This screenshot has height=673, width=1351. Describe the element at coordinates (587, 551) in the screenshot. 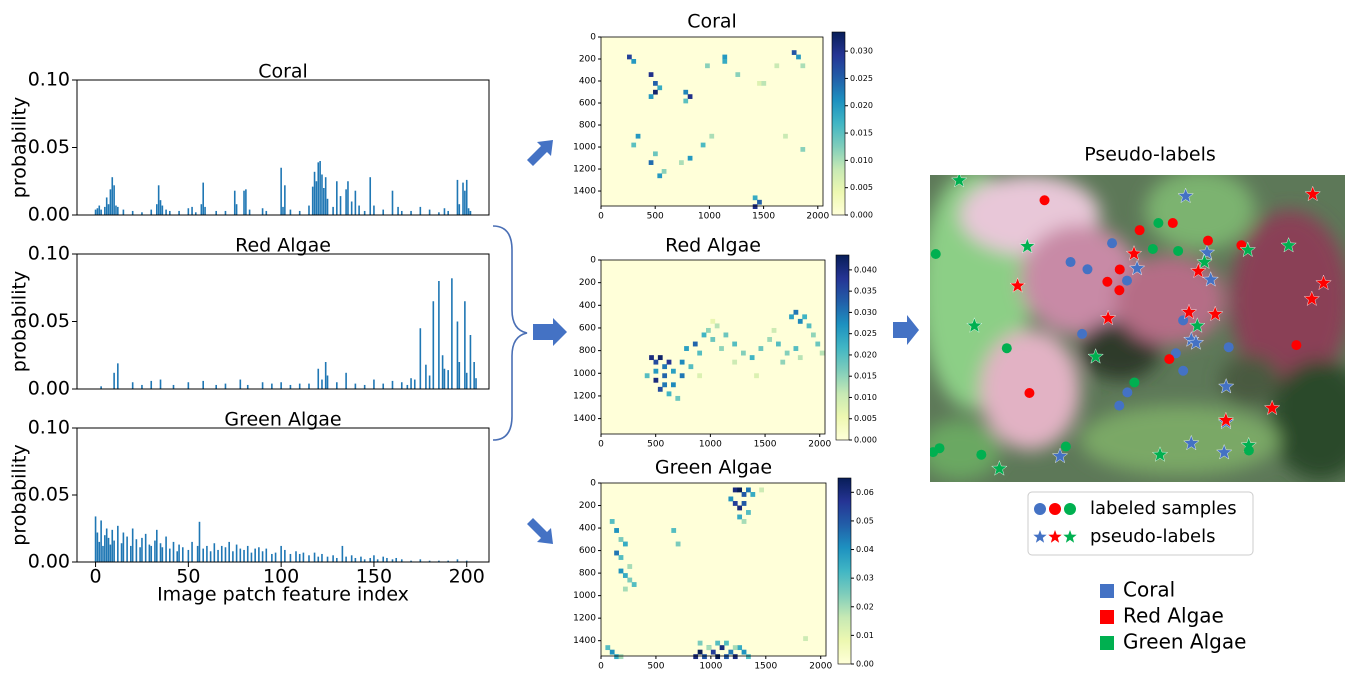

I see `y-tick-label: 600` at that location.